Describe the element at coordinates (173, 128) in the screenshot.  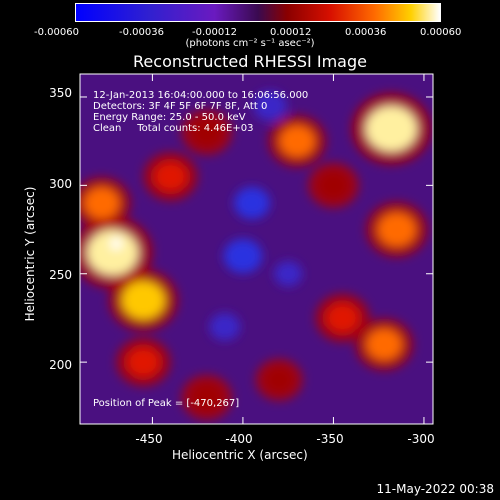
I see `info-clean-counts: Clean Total counts: 4.46E+03` at that location.